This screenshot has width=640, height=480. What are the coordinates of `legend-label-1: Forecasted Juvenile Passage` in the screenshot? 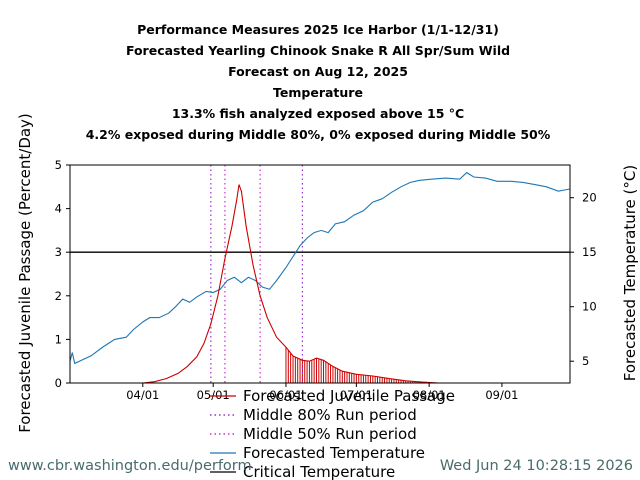 It's located at (349, 396).